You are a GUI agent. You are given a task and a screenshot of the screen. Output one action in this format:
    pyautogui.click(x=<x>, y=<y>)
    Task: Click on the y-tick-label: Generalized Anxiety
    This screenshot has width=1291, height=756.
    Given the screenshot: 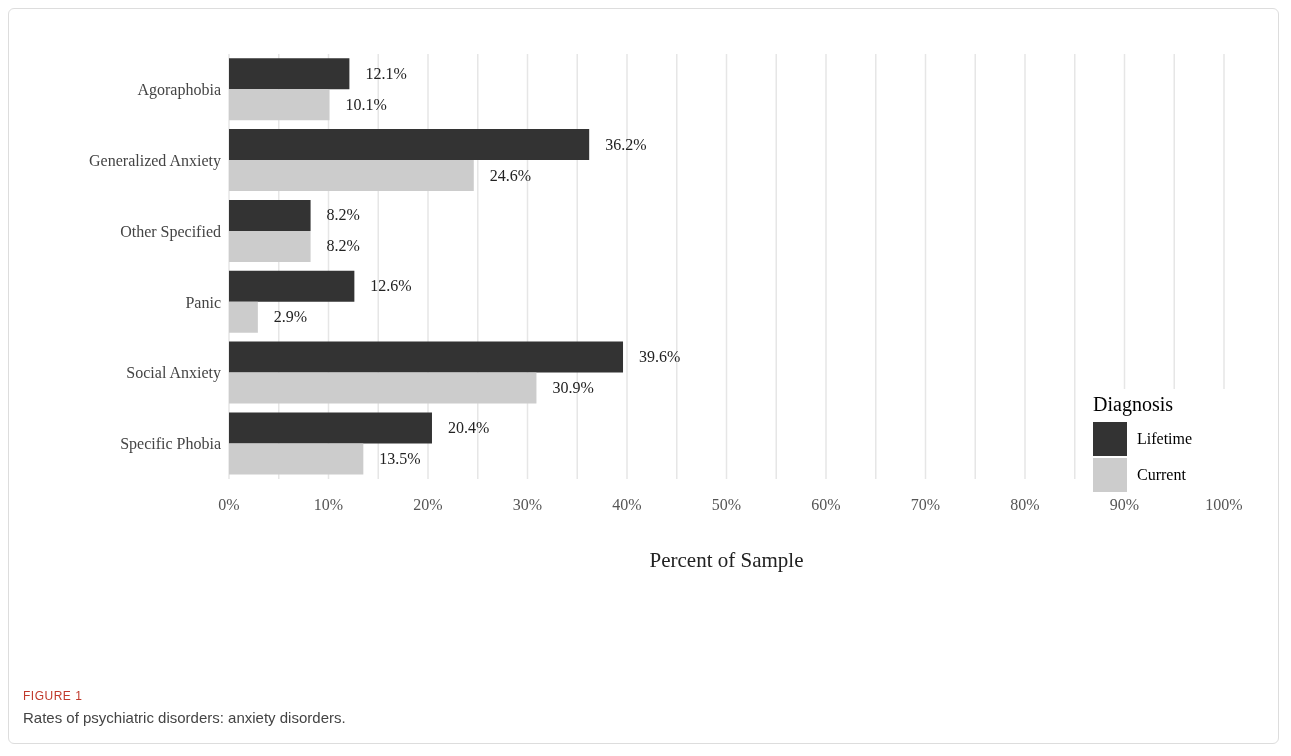 What is the action you would take?
    pyautogui.click(x=155, y=160)
    